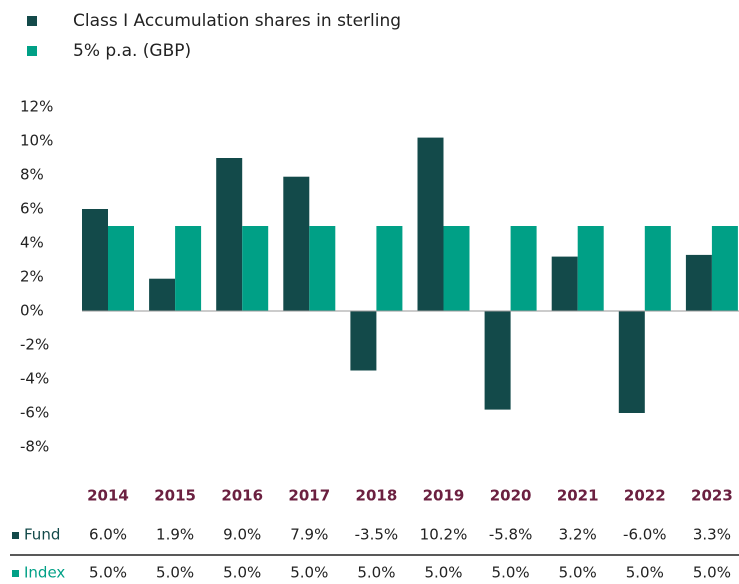  I want to click on category-label: 2022, so click(645, 496).